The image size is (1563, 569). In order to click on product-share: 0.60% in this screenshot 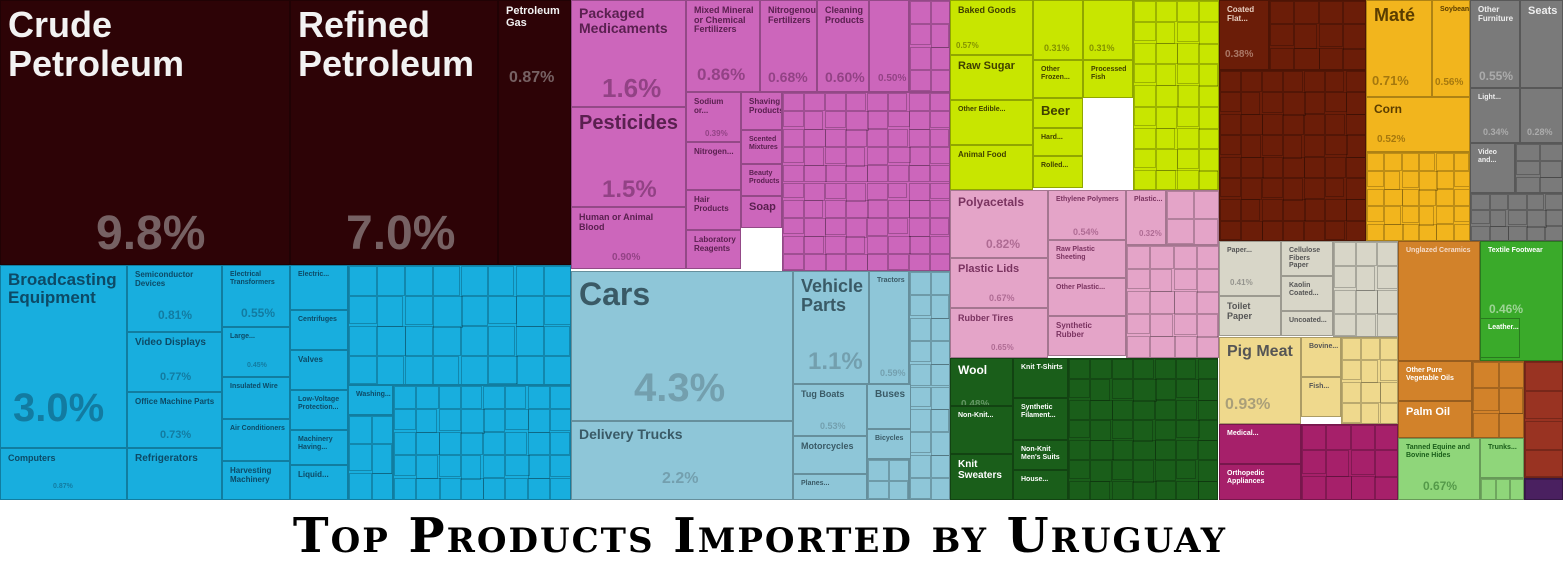, I will do `click(845, 77)`.